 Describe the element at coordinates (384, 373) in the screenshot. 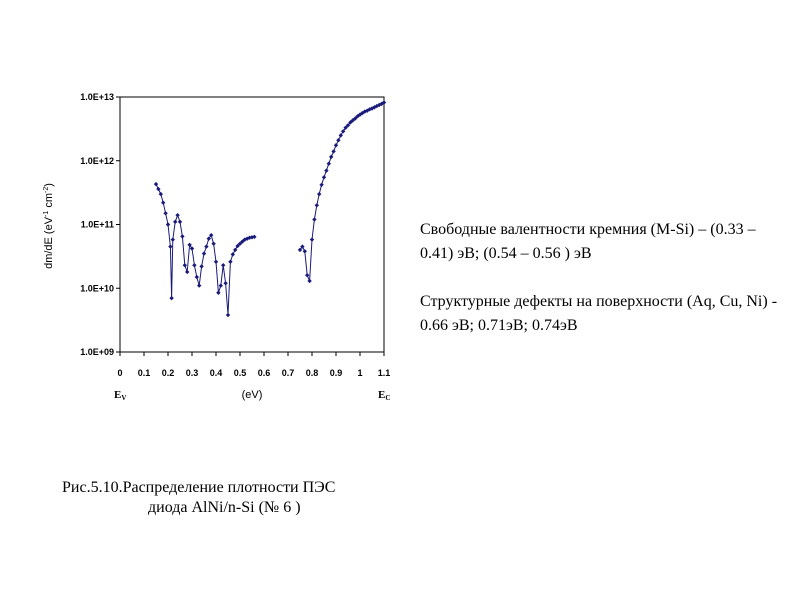

I see `x-tick-label-11: 1.1` at that location.